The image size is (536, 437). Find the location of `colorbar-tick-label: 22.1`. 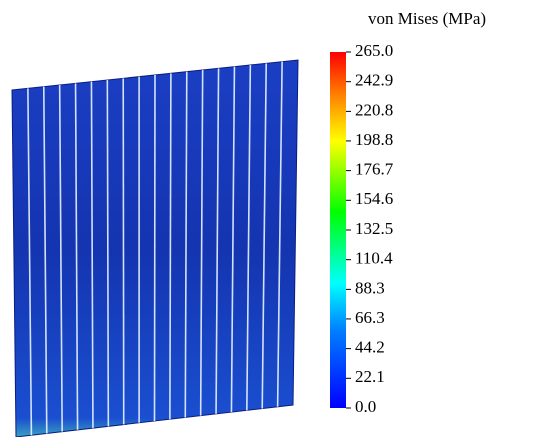

colorbar-tick-label: 22.1 is located at coordinates (370, 376).